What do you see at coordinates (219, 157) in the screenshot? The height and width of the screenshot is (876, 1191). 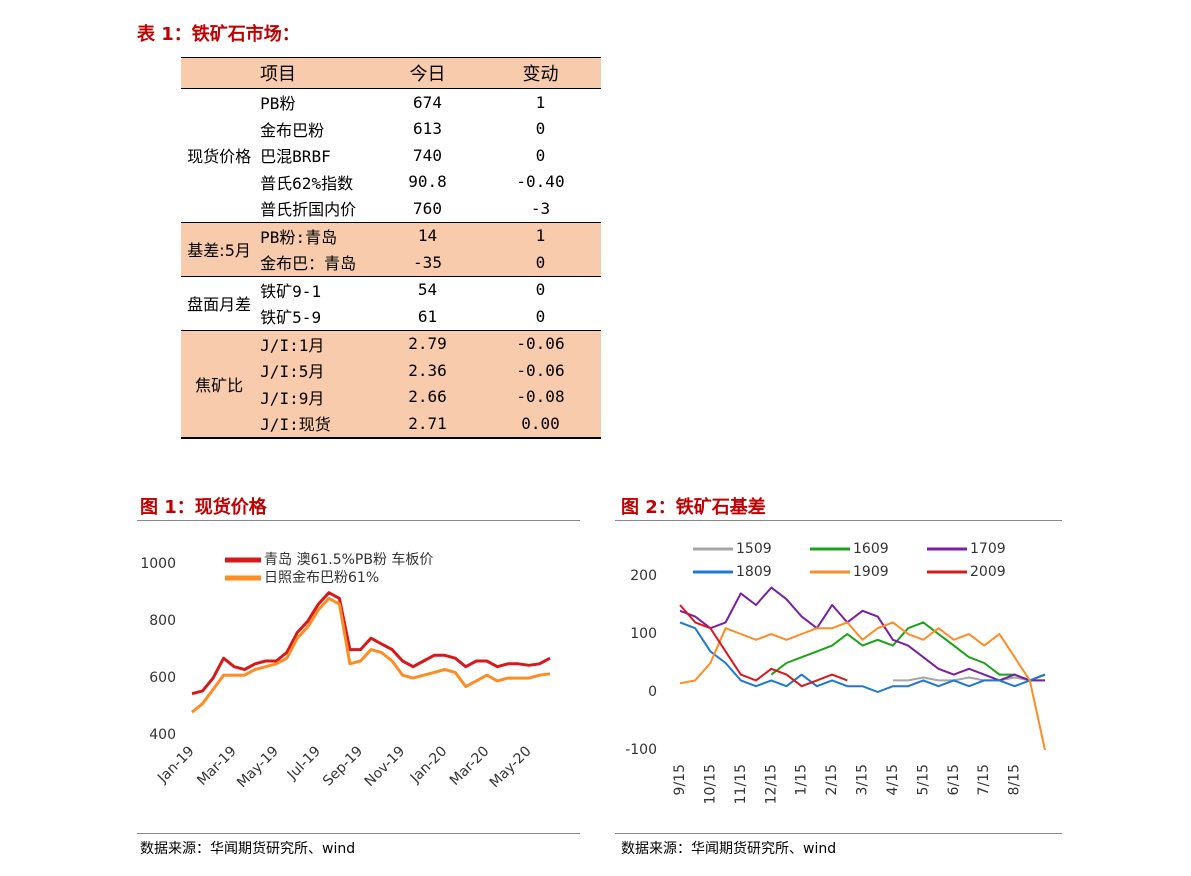 I see `group-cell: 现货价格` at bounding box center [219, 157].